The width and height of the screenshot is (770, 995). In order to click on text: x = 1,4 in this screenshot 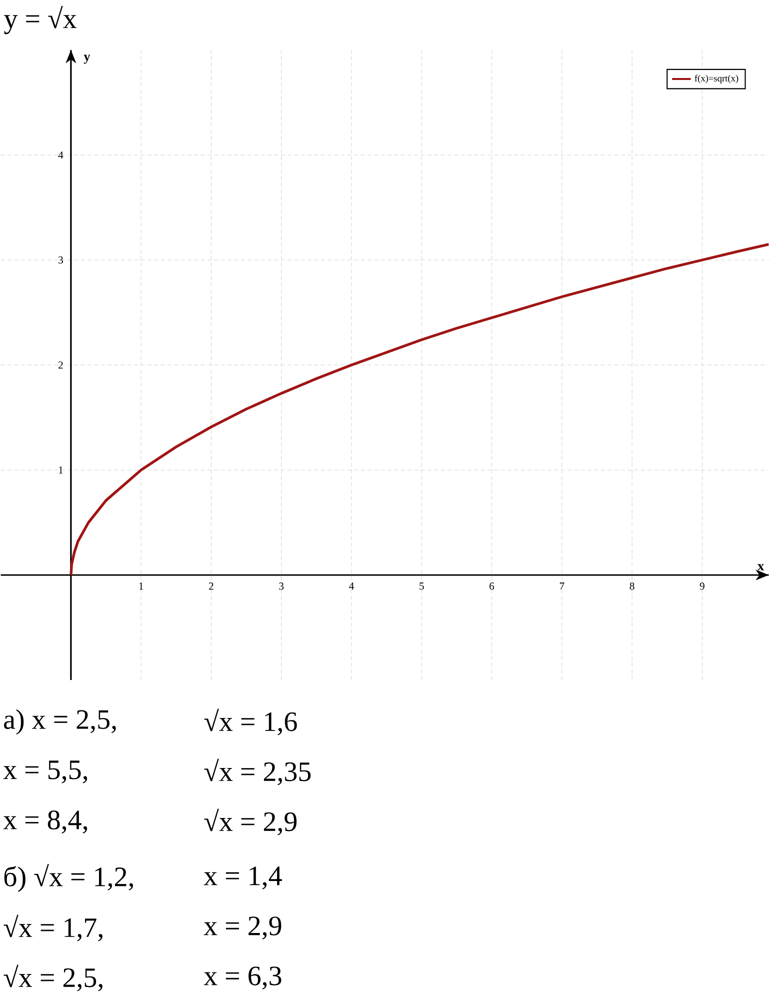, I will do `click(243, 878)`.